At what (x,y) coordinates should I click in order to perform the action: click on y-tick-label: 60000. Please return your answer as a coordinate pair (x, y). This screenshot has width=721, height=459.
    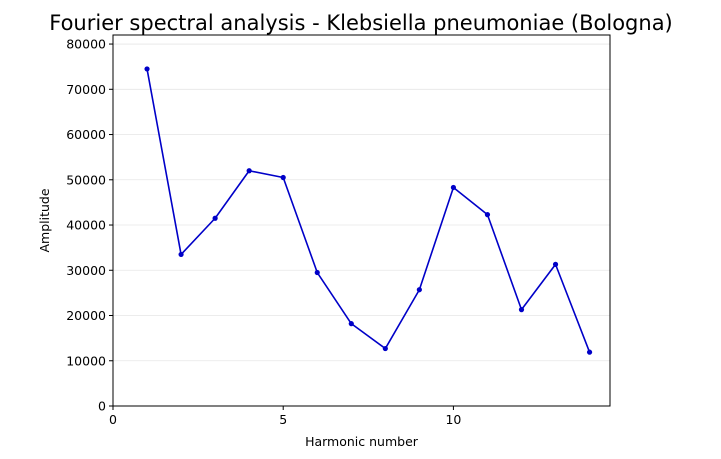
    Looking at the image, I should click on (86, 134).